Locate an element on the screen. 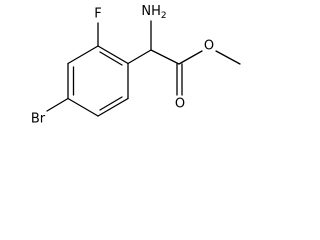 The width and height of the screenshot is (320, 240). atom-label: NH2 is located at coordinates (153, 12).